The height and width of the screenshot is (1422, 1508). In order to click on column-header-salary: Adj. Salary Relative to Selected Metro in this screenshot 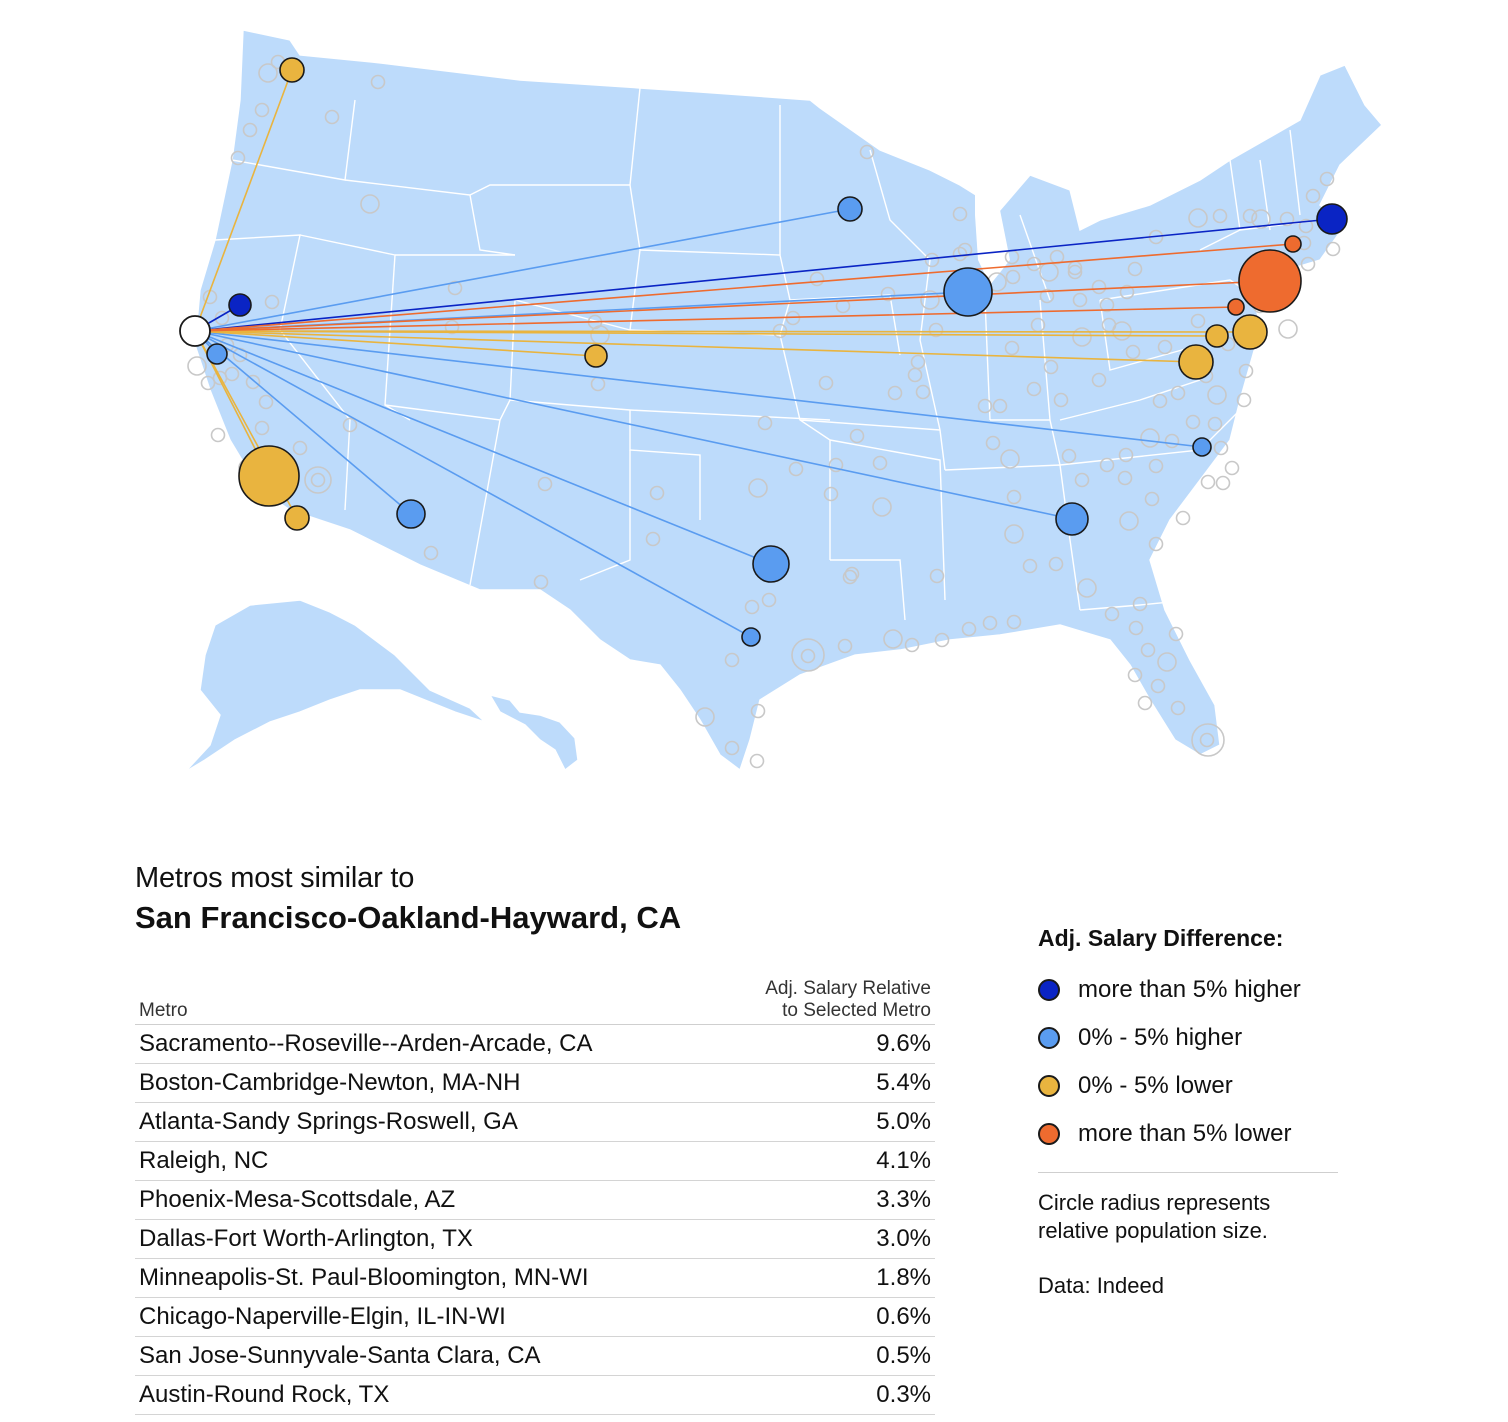, I will do `click(819, 999)`.